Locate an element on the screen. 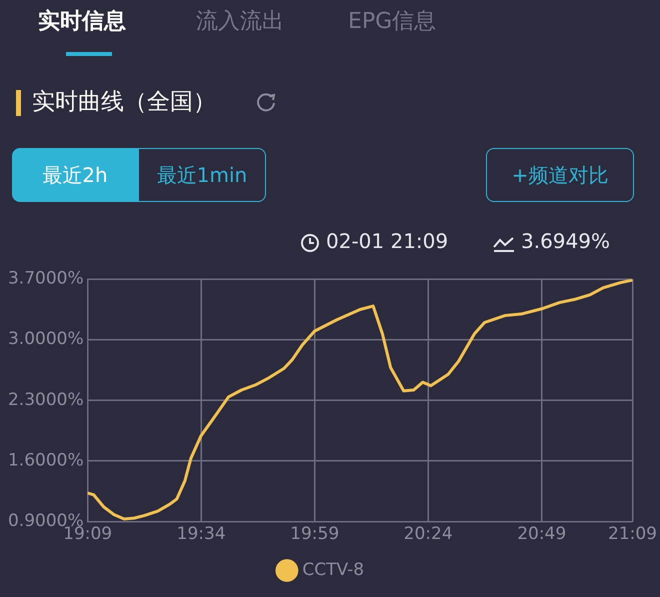 The width and height of the screenshot is (660, 597). text: +频道对比 is located at coordinates (560, 175).